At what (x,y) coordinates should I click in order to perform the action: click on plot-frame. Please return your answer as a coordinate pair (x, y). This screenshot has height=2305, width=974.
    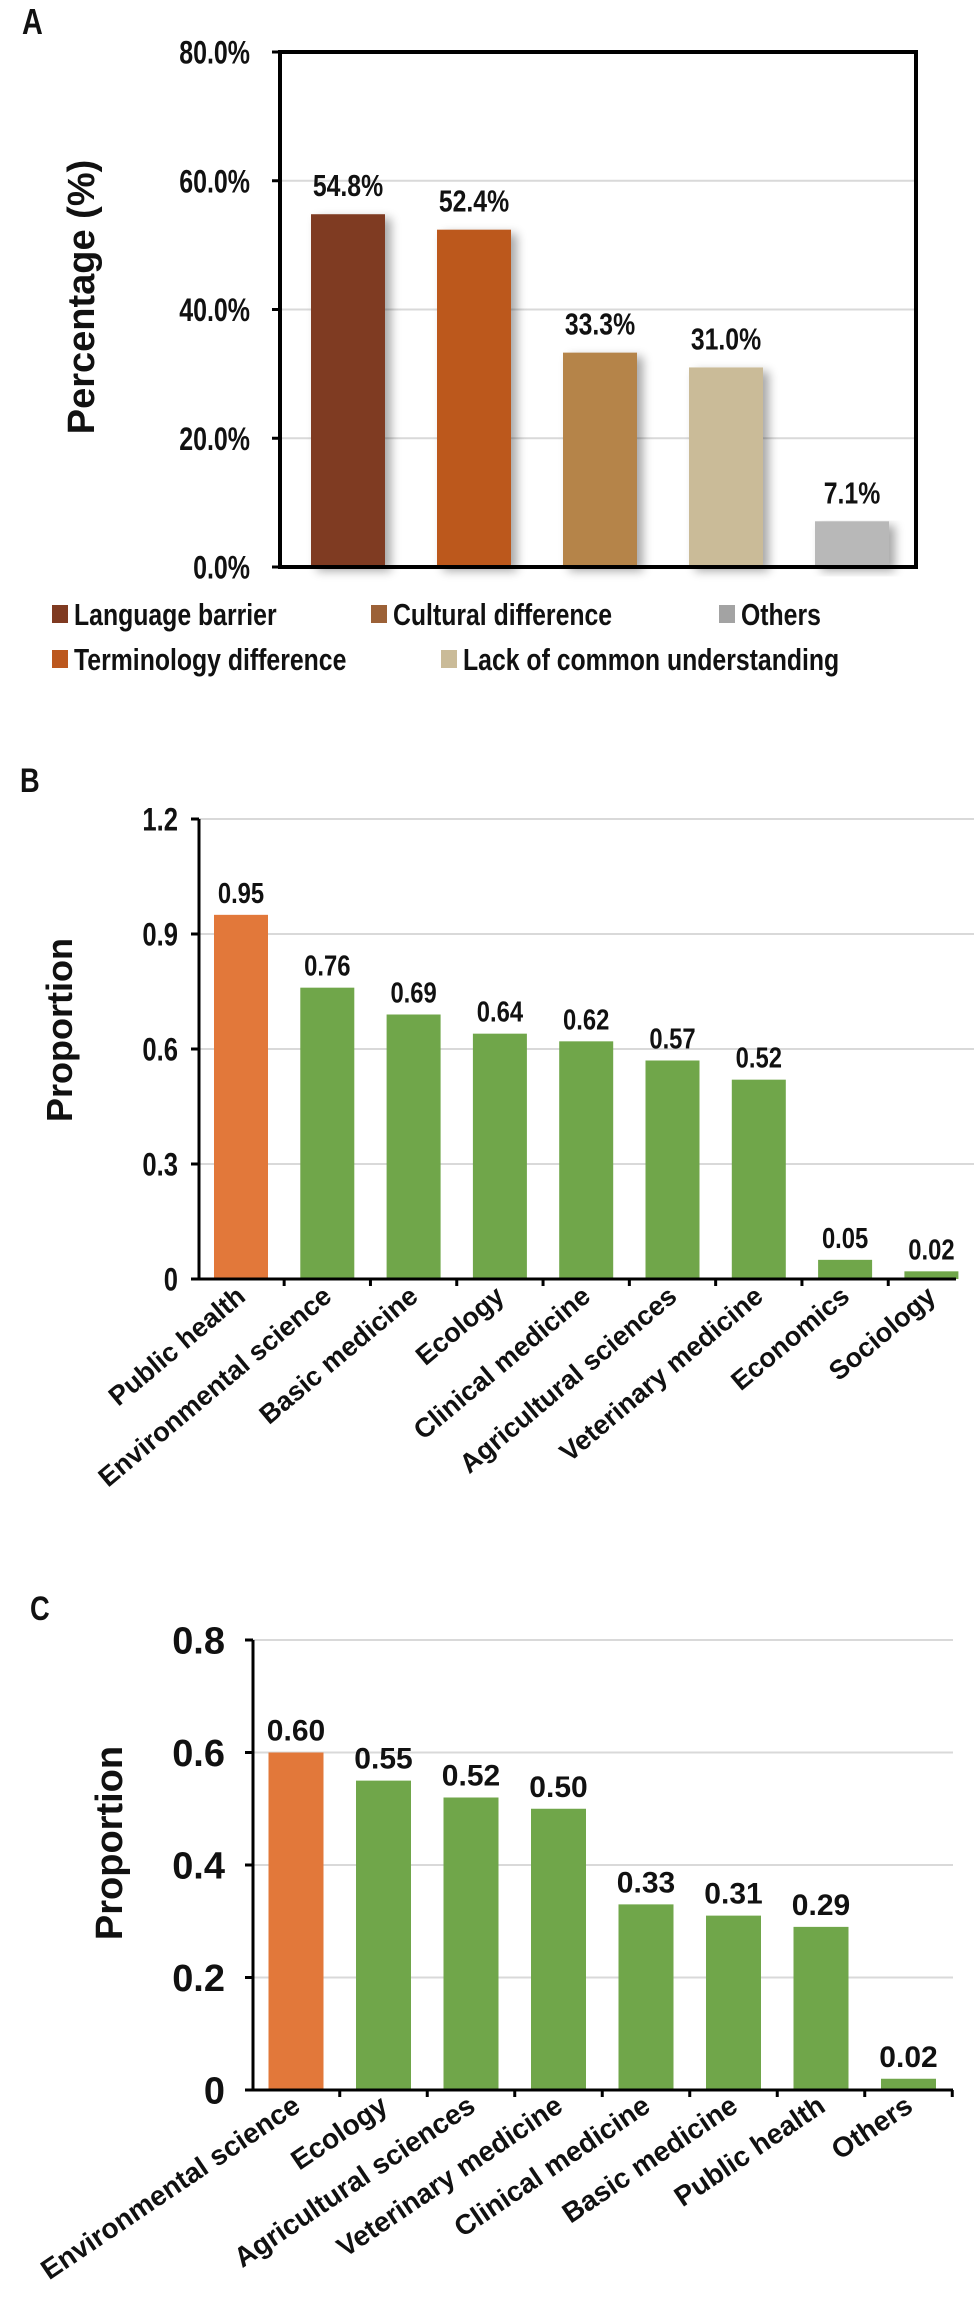
    Looking at the image, I should click on (598, 309).